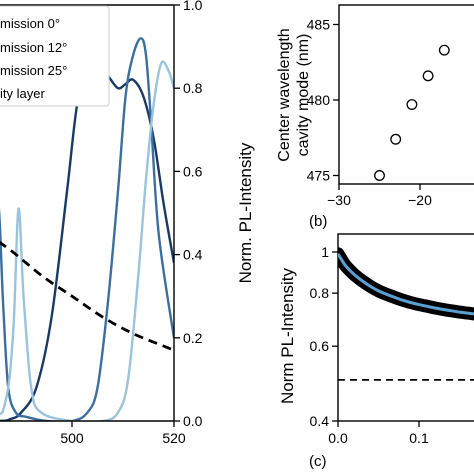 This screenshot has width=474, height=474. What do you see at coordinates (420, 200) in the screenshot?
I see `scatter-x-tick-label: −20` at bounding box center [420, 200].